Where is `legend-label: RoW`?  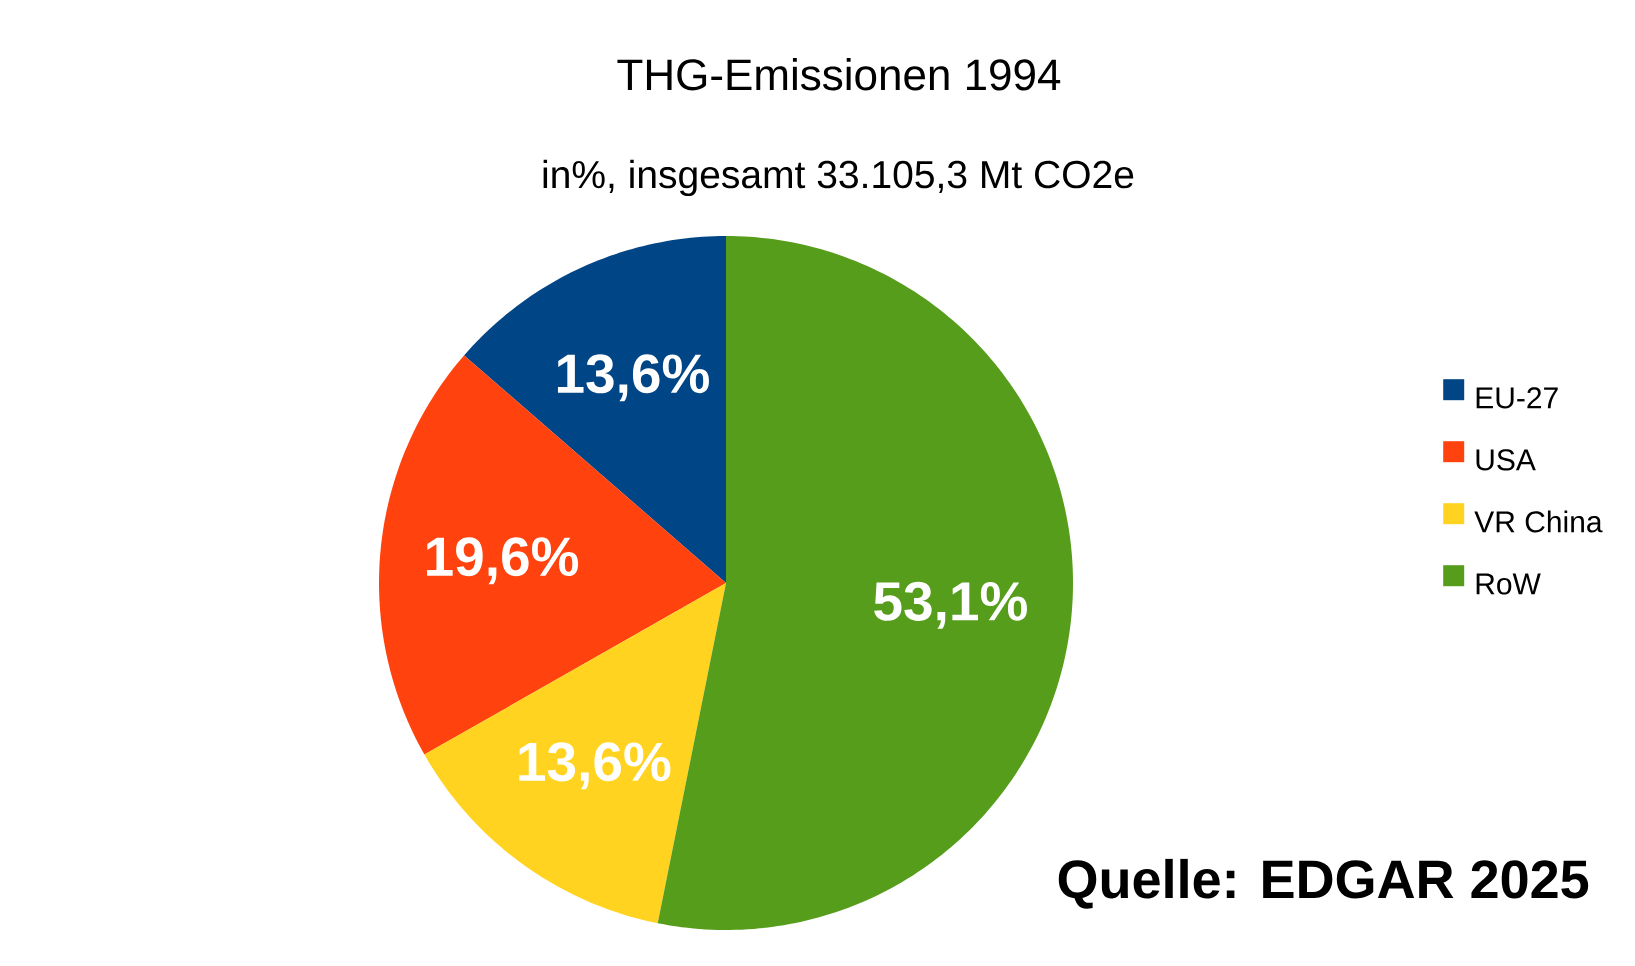
legend-label: RoW is located at coordinates (1508, 584).